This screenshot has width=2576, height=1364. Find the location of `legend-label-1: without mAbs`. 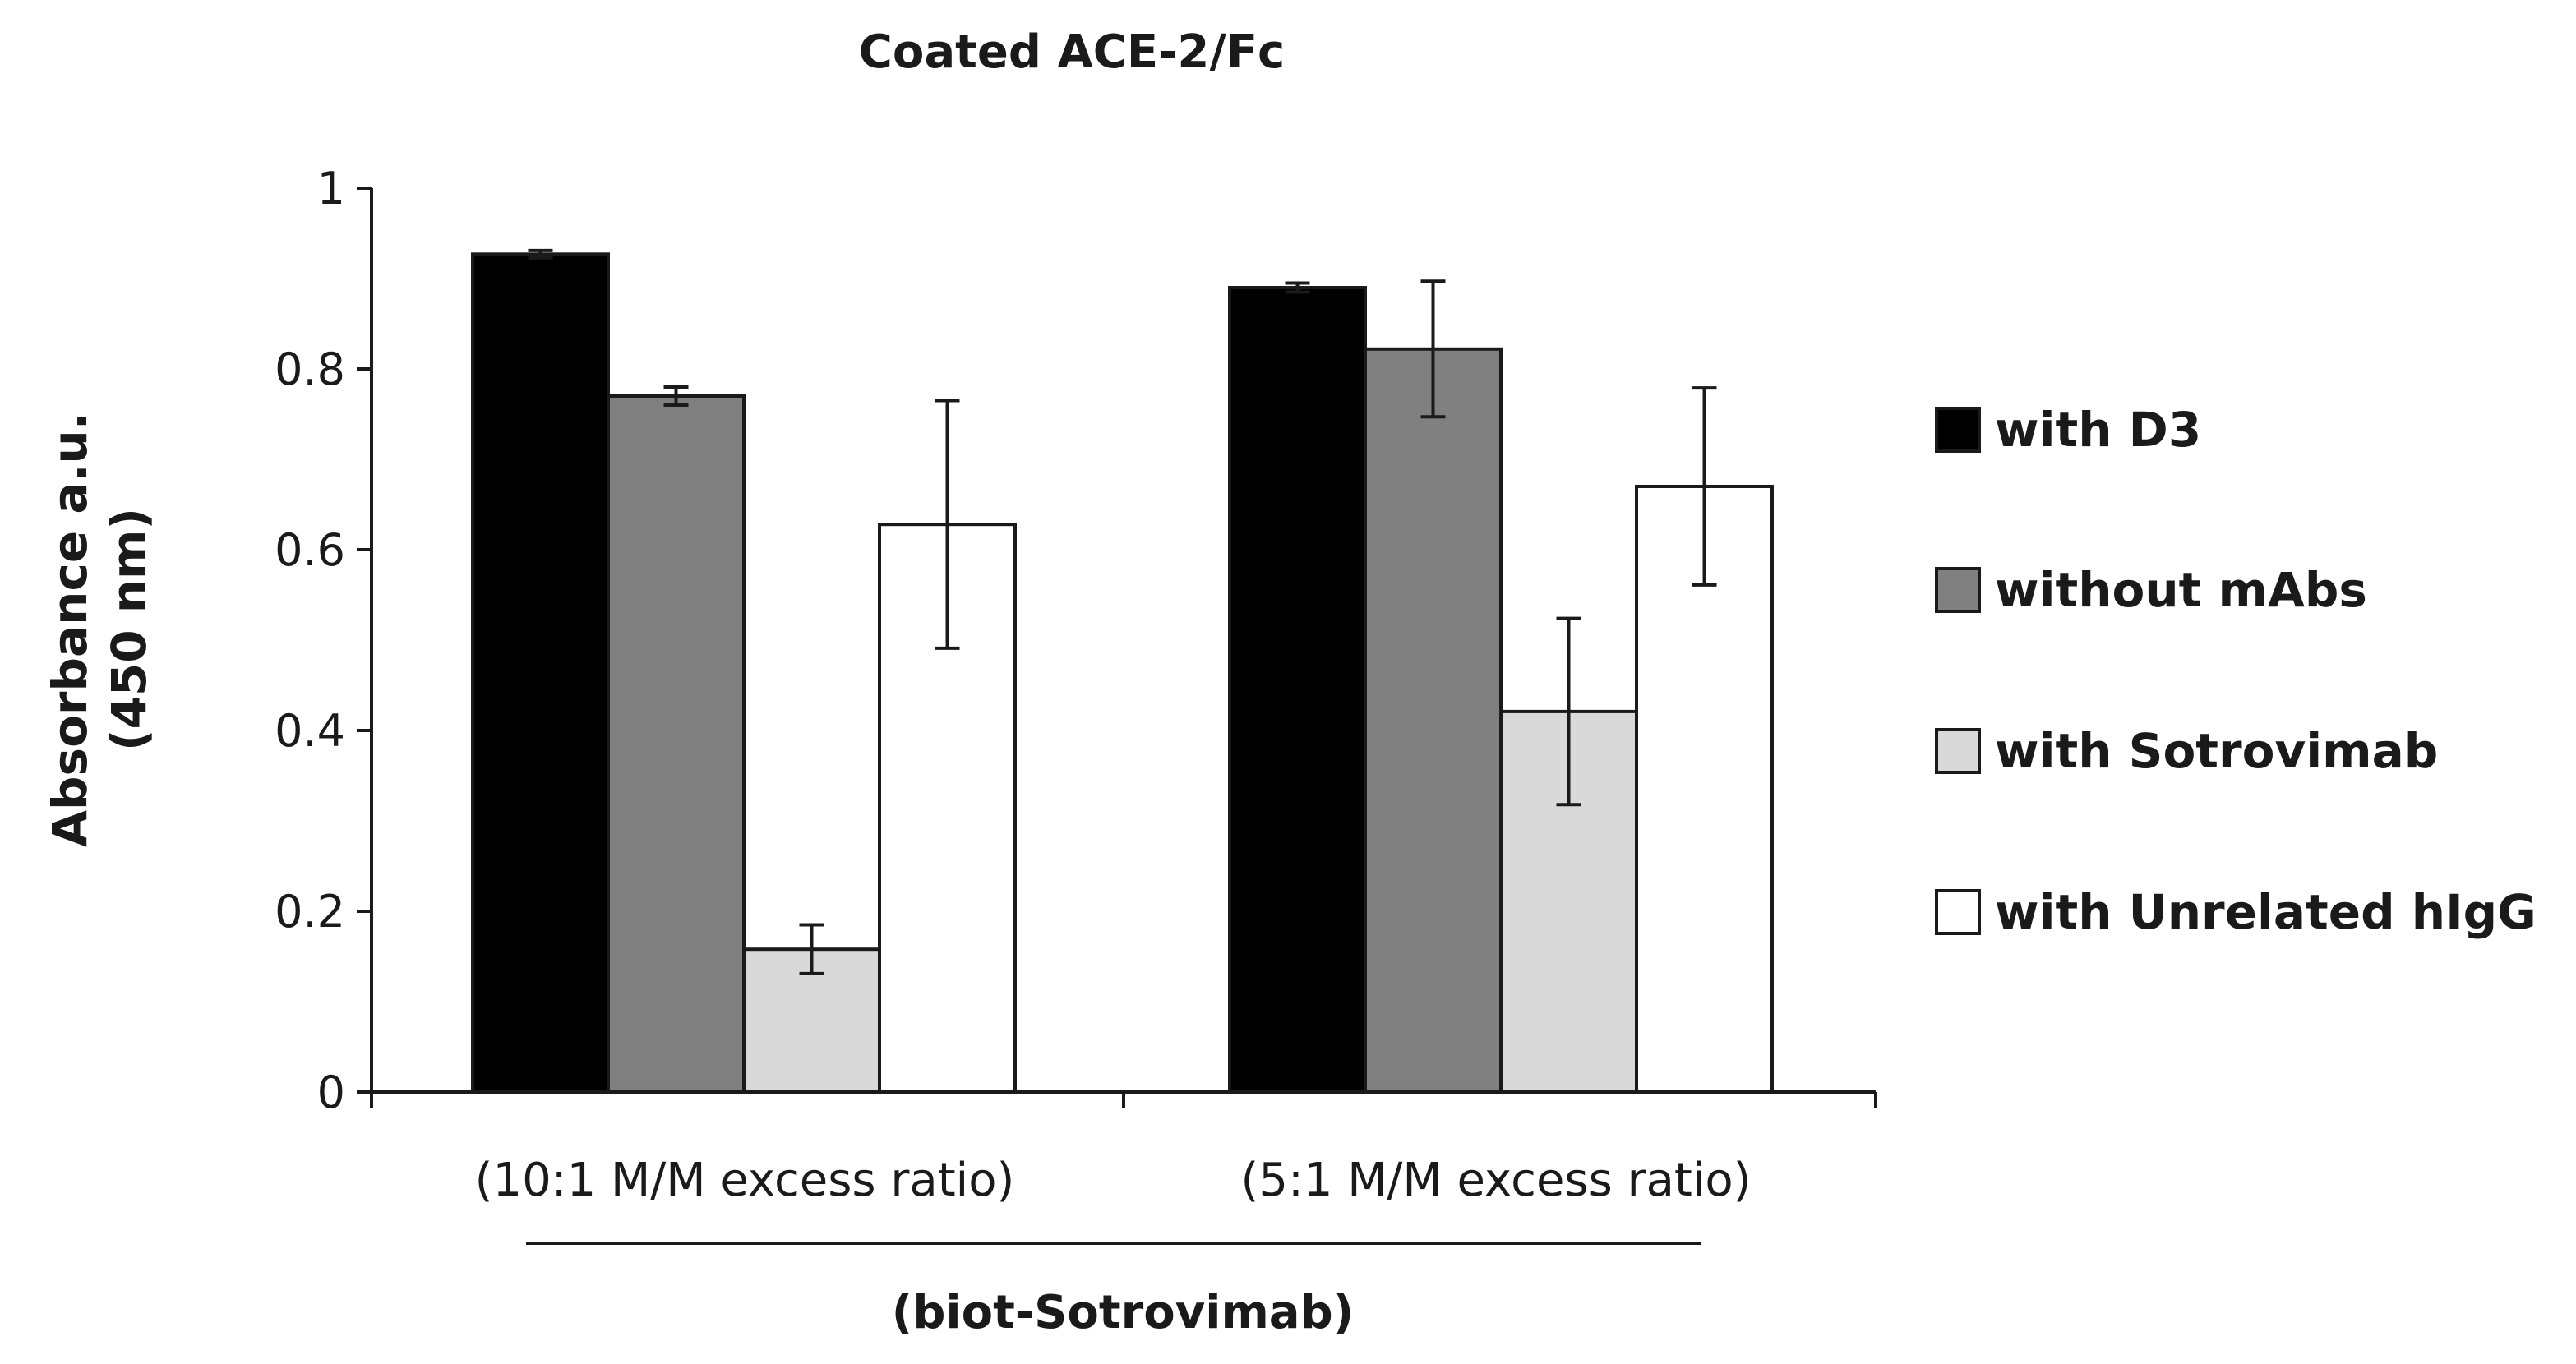

legend-label-1: without mAbs is located at coordinates (2181, 590).